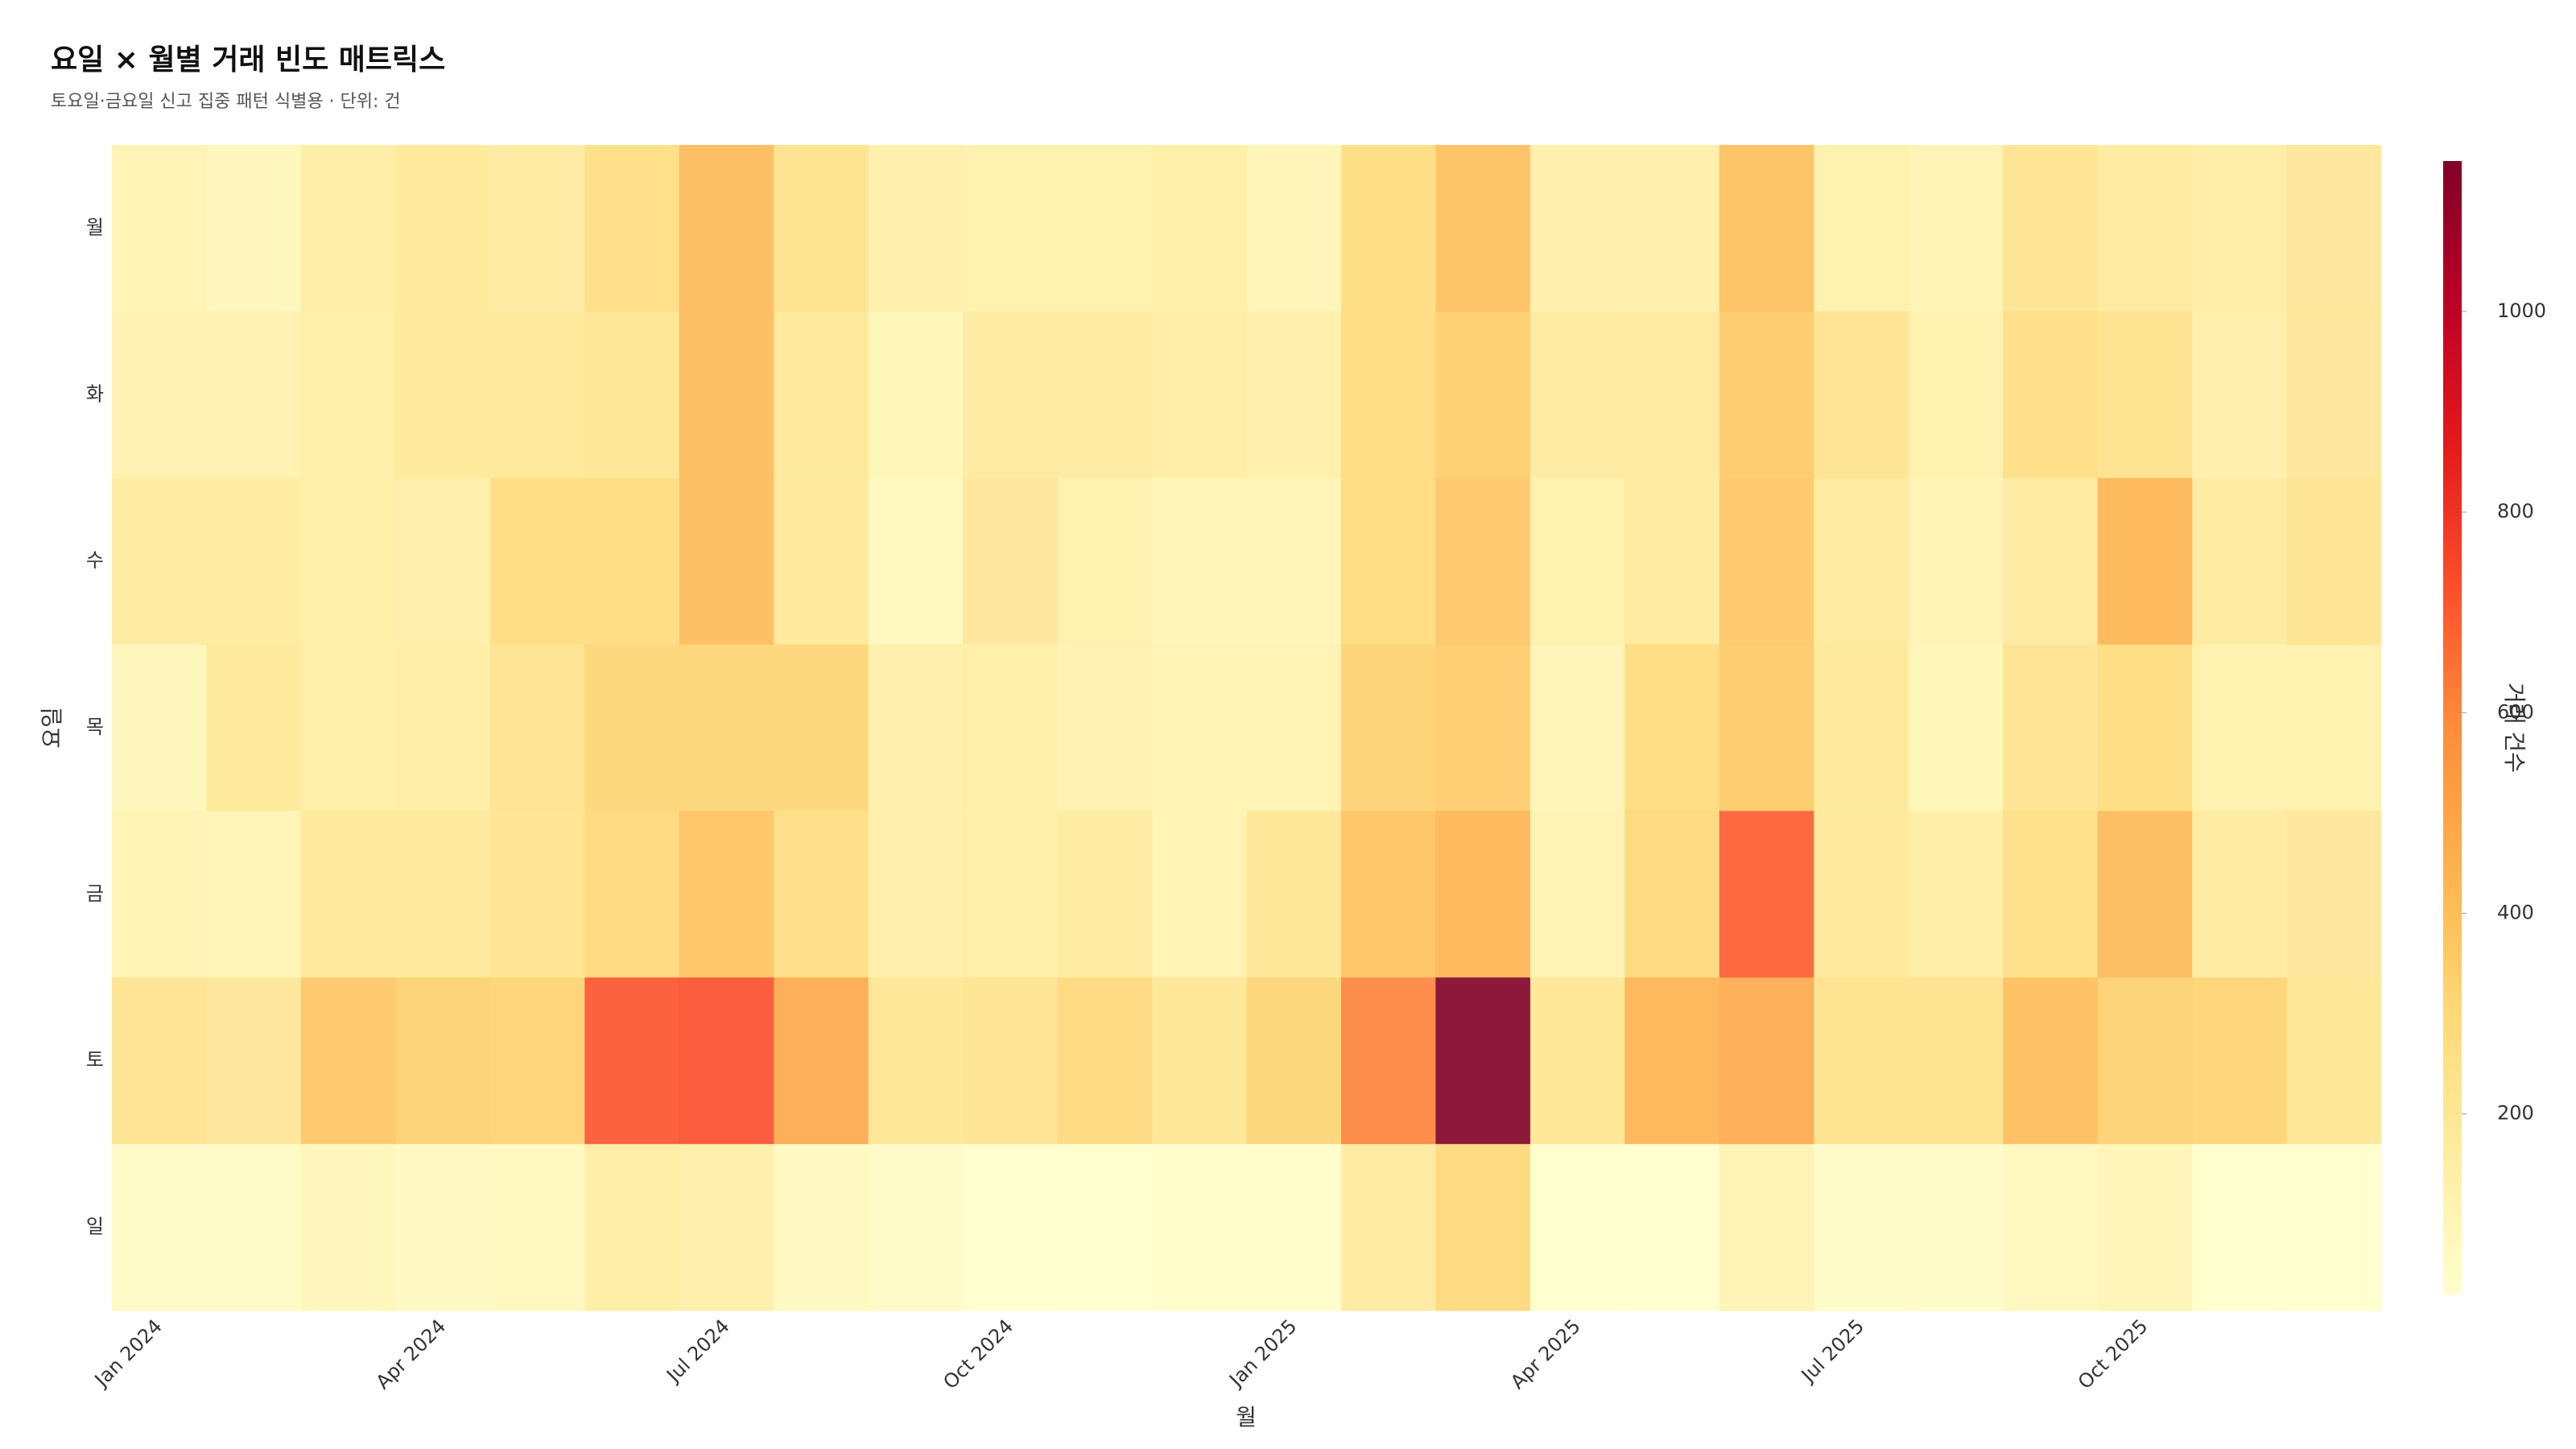 The width and height of the screenshot is (2576, 1449). What do you see at coordinates (2452, 727) in the screenshot?
I see `colorbar` at bounding box center [2452, 727].